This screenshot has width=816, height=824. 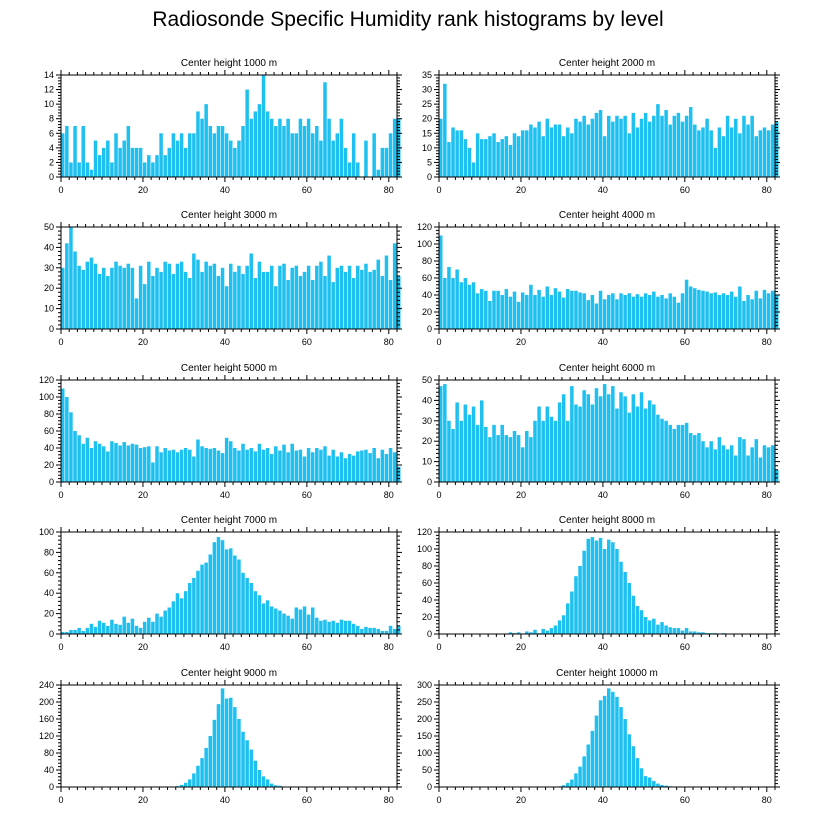 I want to click on x-tick-label: 0, so click(x=60, y=800).